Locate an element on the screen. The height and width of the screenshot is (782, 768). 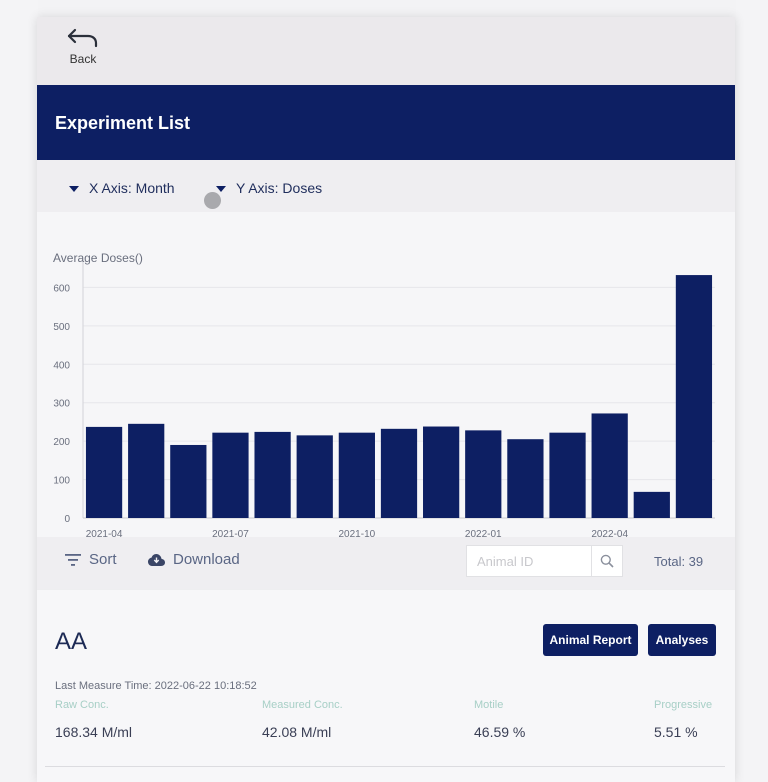
x-axis-label: X Axis: Month is located at coordinates (132, 188).